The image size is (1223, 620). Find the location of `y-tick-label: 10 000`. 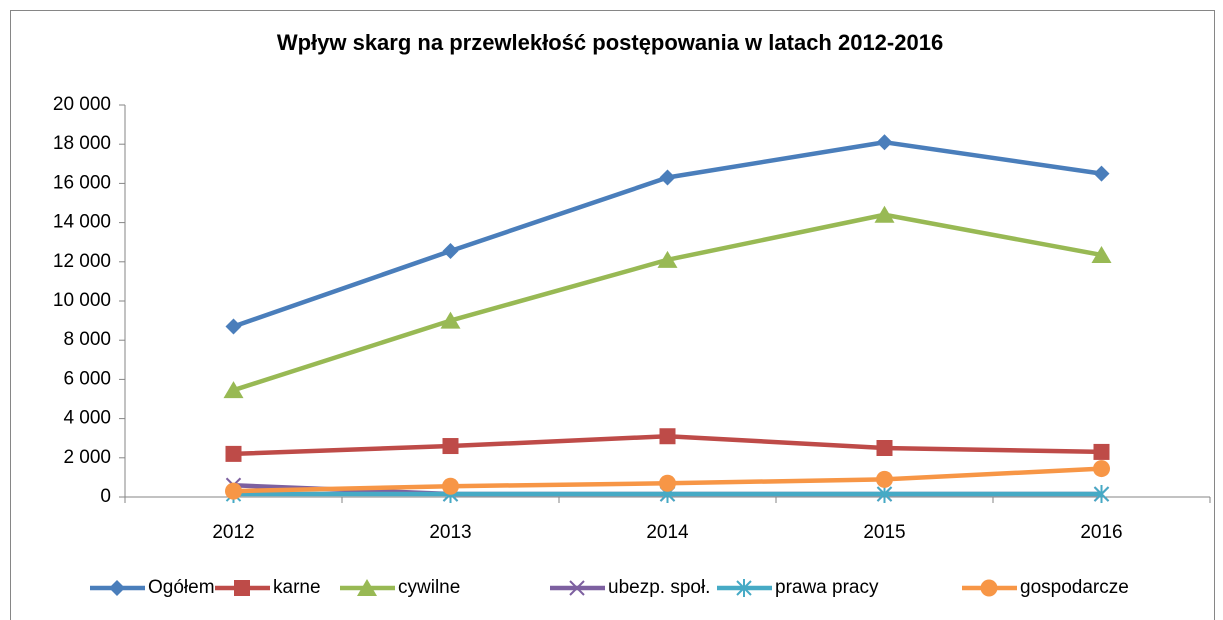

y-tick-label: 10 000 is located at coordinates (82, 300).